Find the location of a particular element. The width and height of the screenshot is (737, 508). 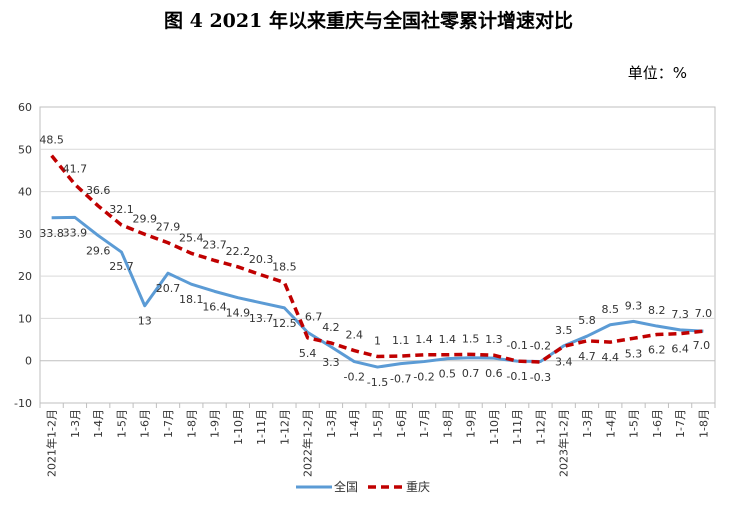

chongqing-data-label: 5.3 is located at coordinates (634, 353).